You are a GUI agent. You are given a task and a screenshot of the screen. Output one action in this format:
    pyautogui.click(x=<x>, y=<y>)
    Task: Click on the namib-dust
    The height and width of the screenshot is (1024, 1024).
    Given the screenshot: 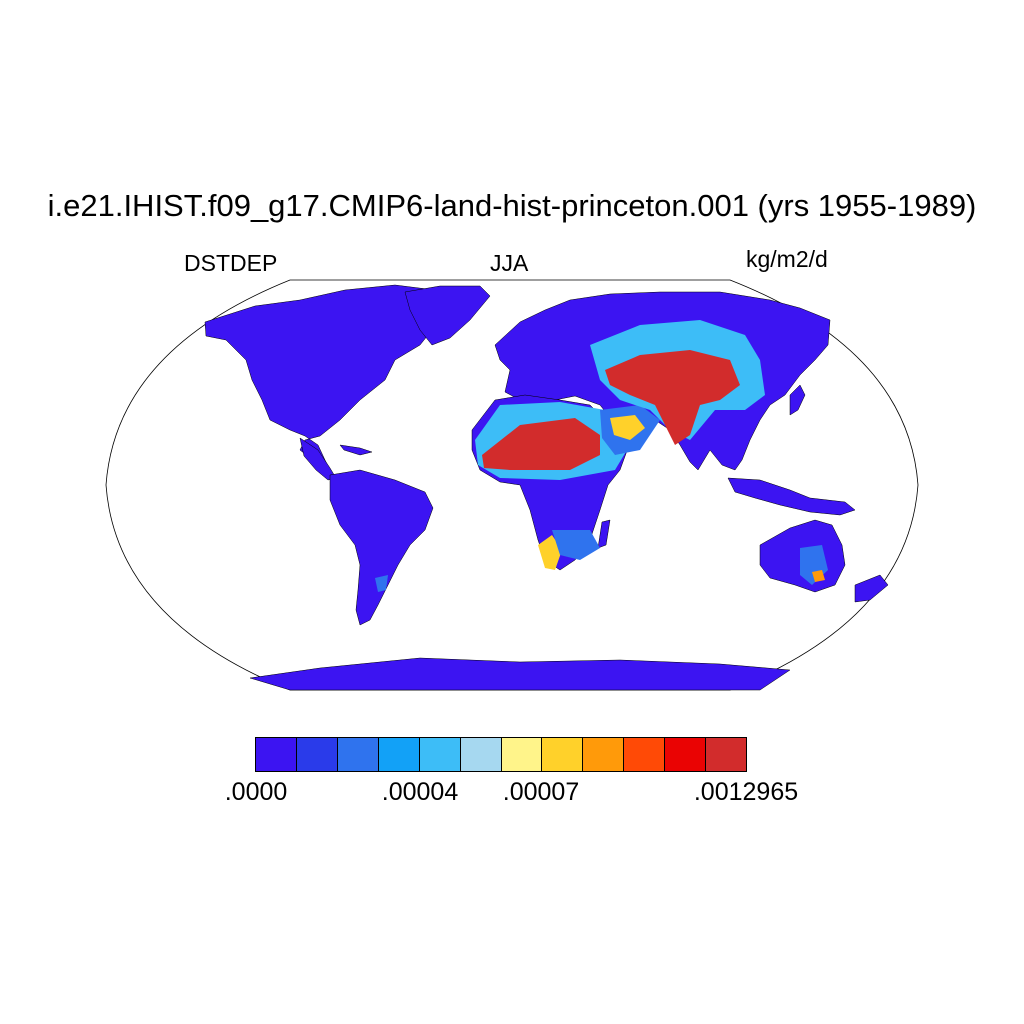 What is the action you would take?
    pyautogui.click(x=550, y=552)
    